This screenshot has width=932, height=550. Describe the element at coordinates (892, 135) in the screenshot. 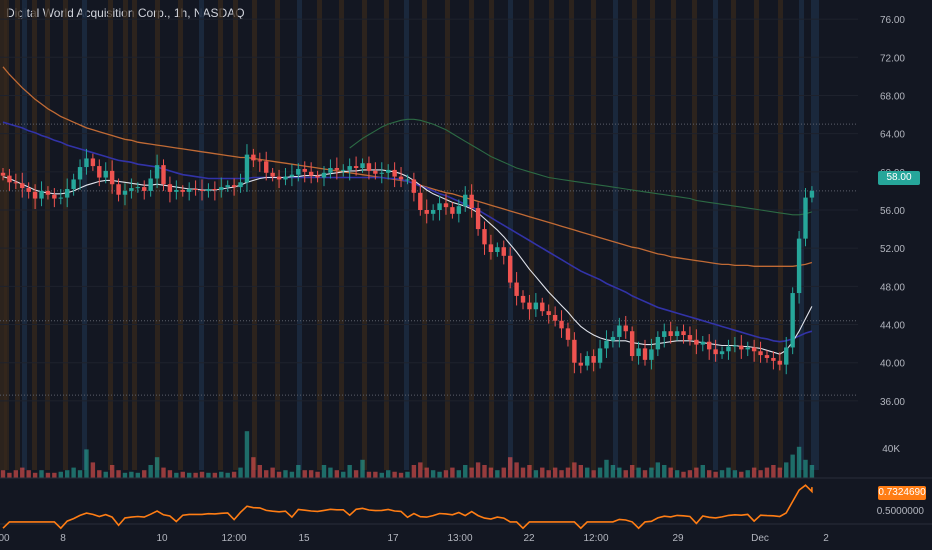

I see `price-tick-label: 64.00` at that location.